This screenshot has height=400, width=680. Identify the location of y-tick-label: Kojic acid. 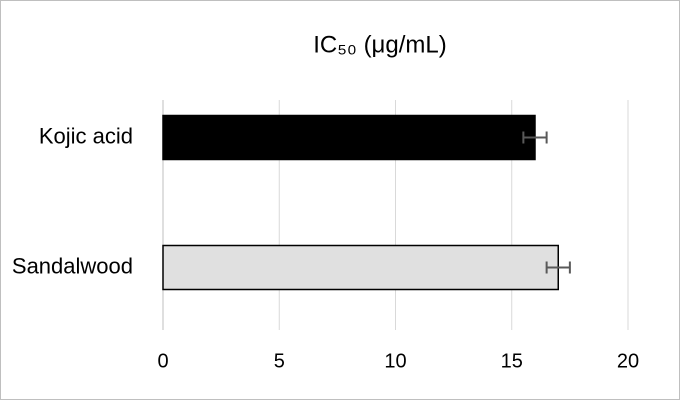
(86, 135).